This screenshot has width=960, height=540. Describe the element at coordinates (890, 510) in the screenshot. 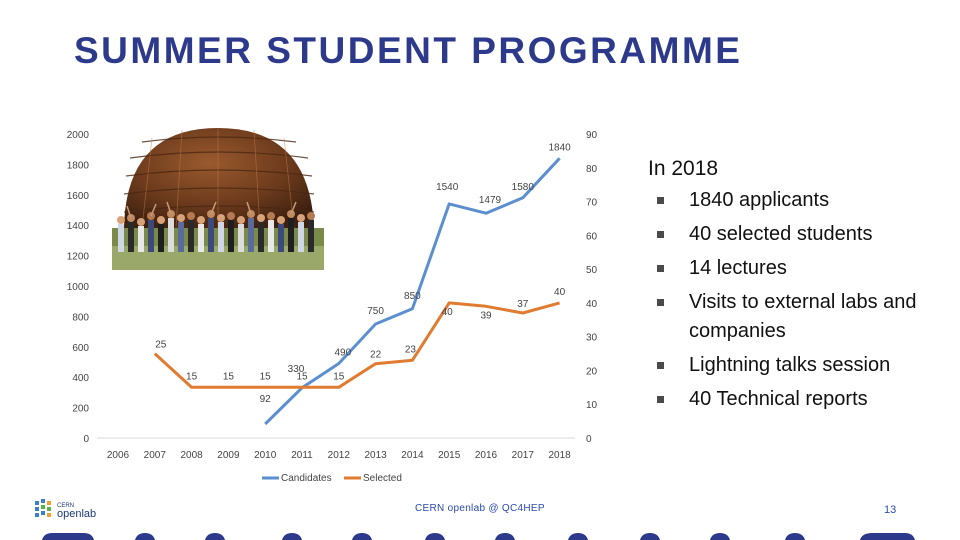

I see `page-number: 13` at that location.